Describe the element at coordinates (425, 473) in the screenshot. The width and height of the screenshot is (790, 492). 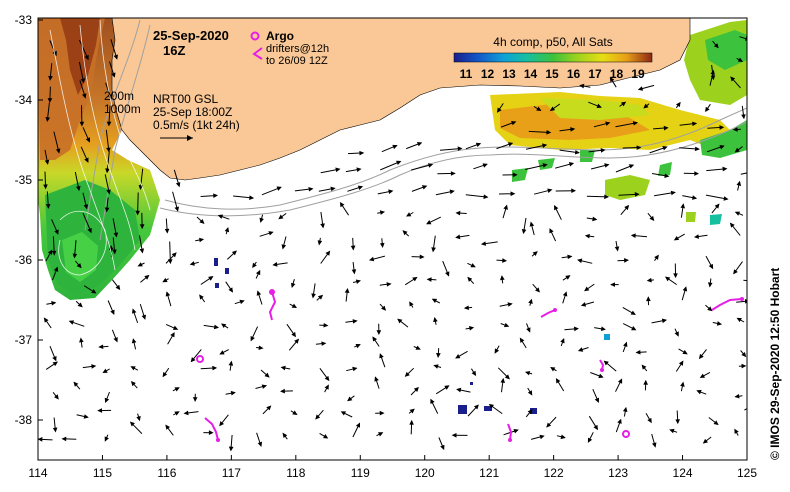
I see `x-tick-label: 120` at that location.